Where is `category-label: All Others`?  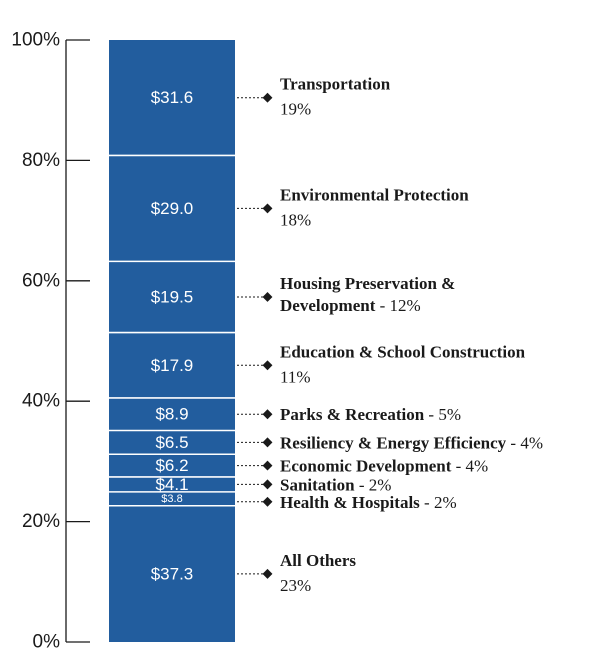 category-label: All Others is located at coordinates (318, 560).